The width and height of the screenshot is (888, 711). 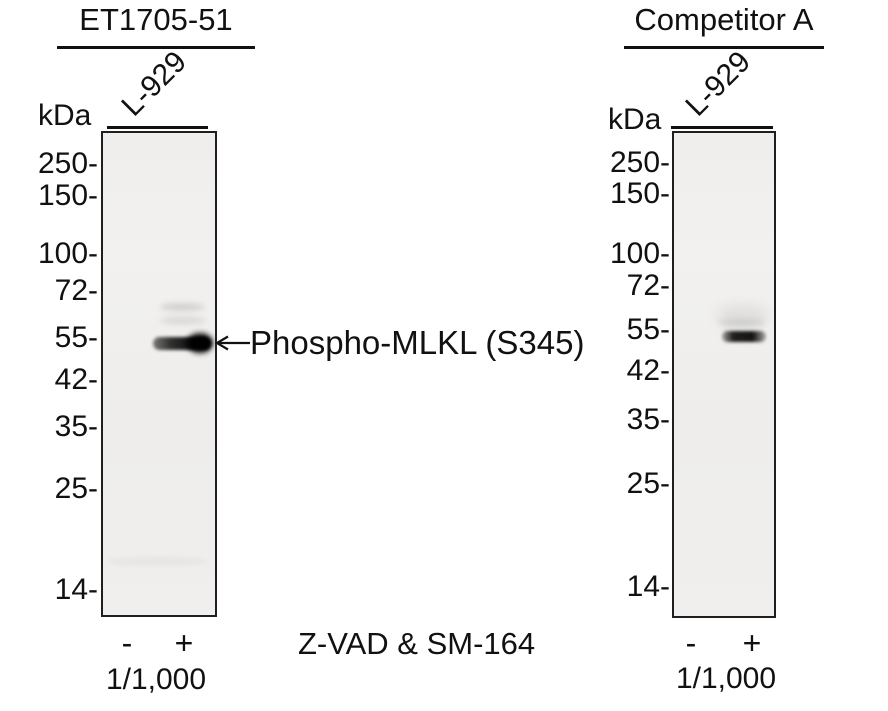 I want to click on panel-title: ET1705-51, so click(x=156, y=19).